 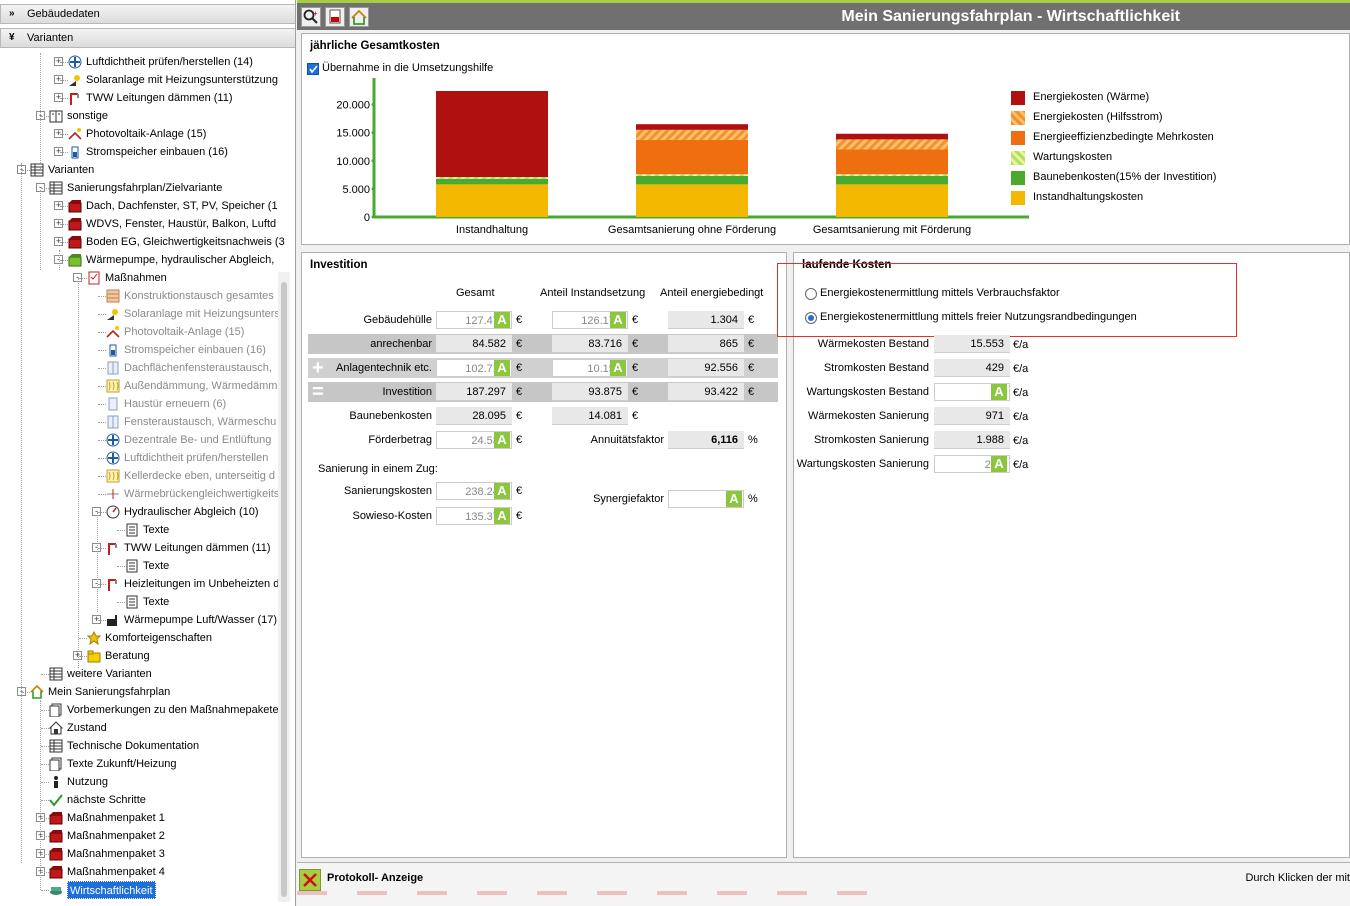 I want to click on tree-item: Vorbemerkungen zu den Maßnahmepaketen, so click(x=176, y=710).